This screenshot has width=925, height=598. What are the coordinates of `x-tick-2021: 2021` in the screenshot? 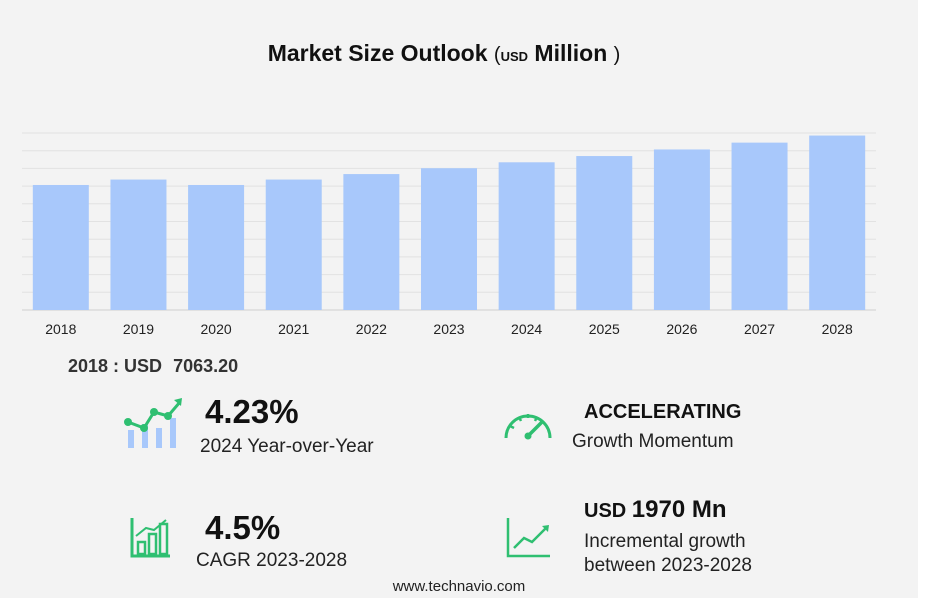 It's located at (293, 329).